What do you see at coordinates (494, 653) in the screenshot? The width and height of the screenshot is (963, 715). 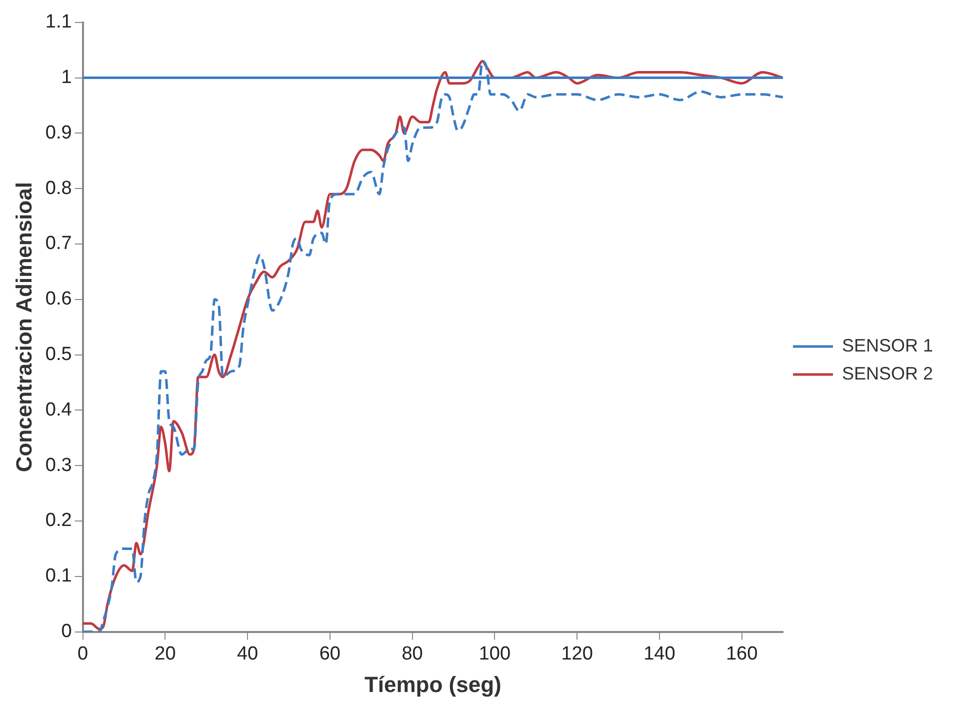 I see `x-tick-label: 100` at bounding box center [494, 653].